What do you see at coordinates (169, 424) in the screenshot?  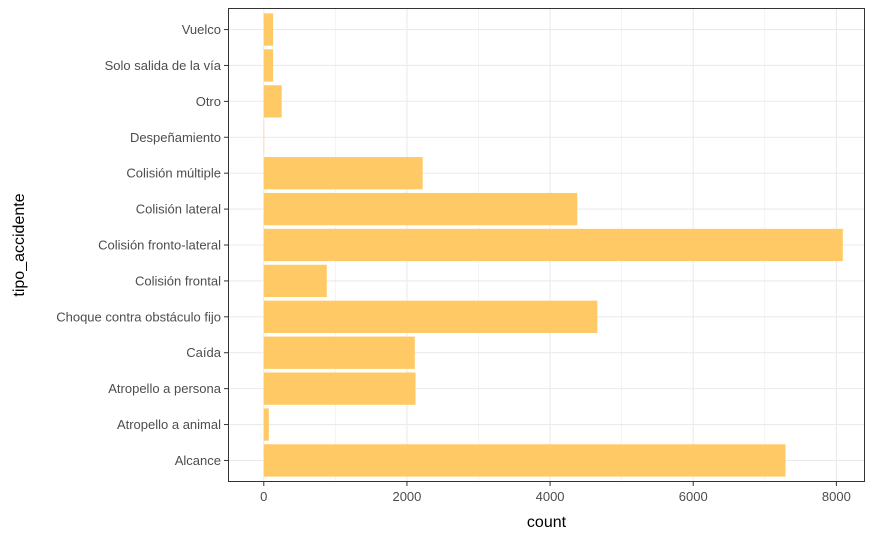 I see `y-tick-label: Atropello a animal` at bounding box center [169, 424].